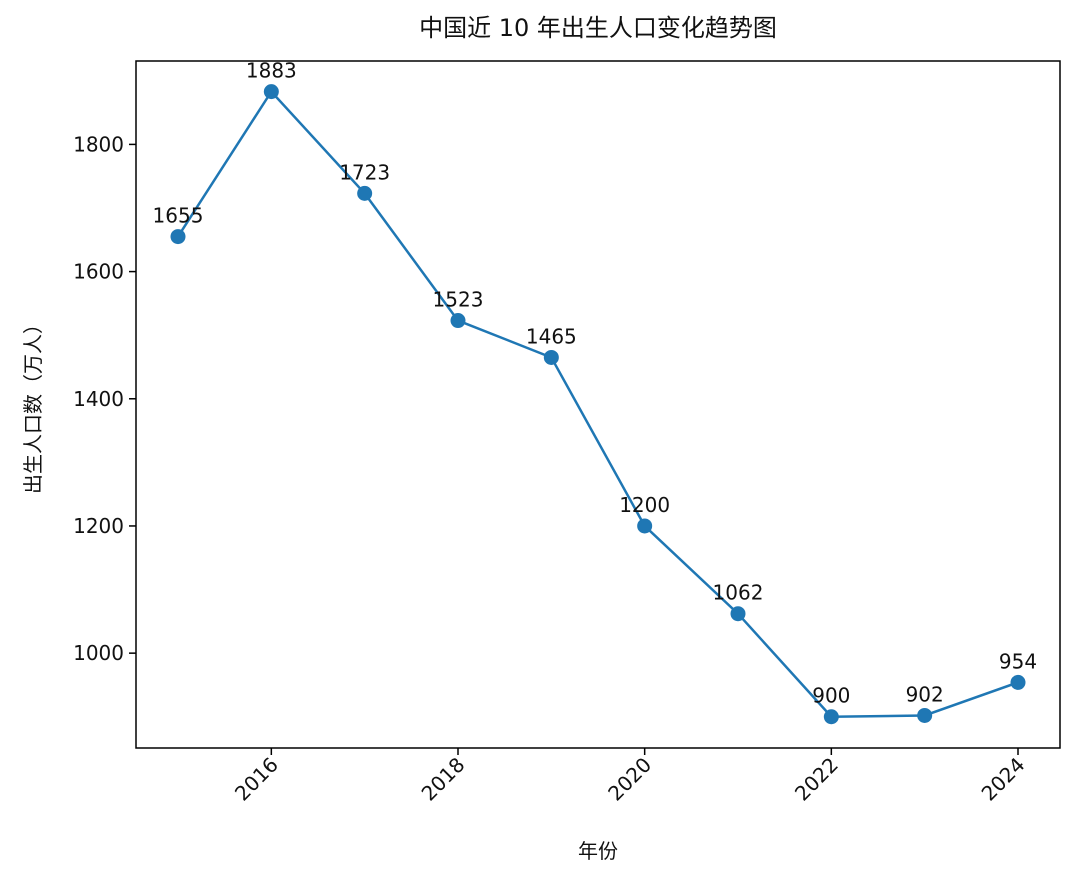 This screenshot has height=881, width=1080. What do you see at coordinates (1003, 779) in the screenshot?
I see `x-tick-label: 2024` at bounding box center [1003, 779].